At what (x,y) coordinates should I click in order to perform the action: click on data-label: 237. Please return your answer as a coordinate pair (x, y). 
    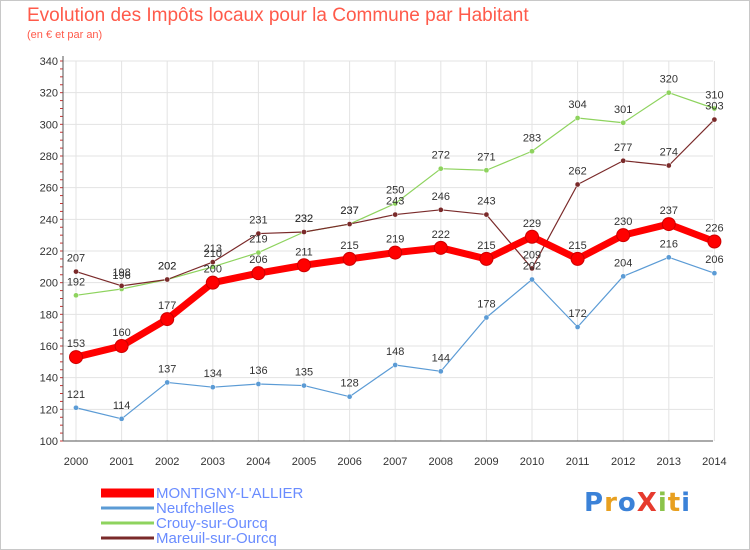
    Looking at the image, I should click on (349, 211).